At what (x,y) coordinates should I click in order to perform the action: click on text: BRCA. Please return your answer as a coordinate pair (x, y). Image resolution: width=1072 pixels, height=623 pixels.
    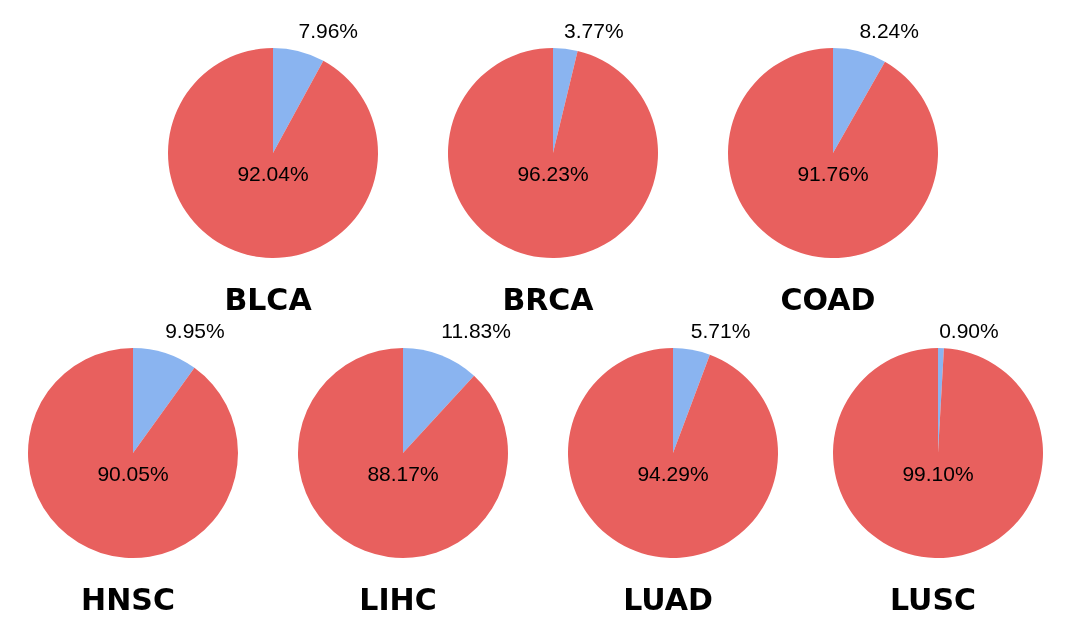
    Looking at the image, I should click on (548, 299).